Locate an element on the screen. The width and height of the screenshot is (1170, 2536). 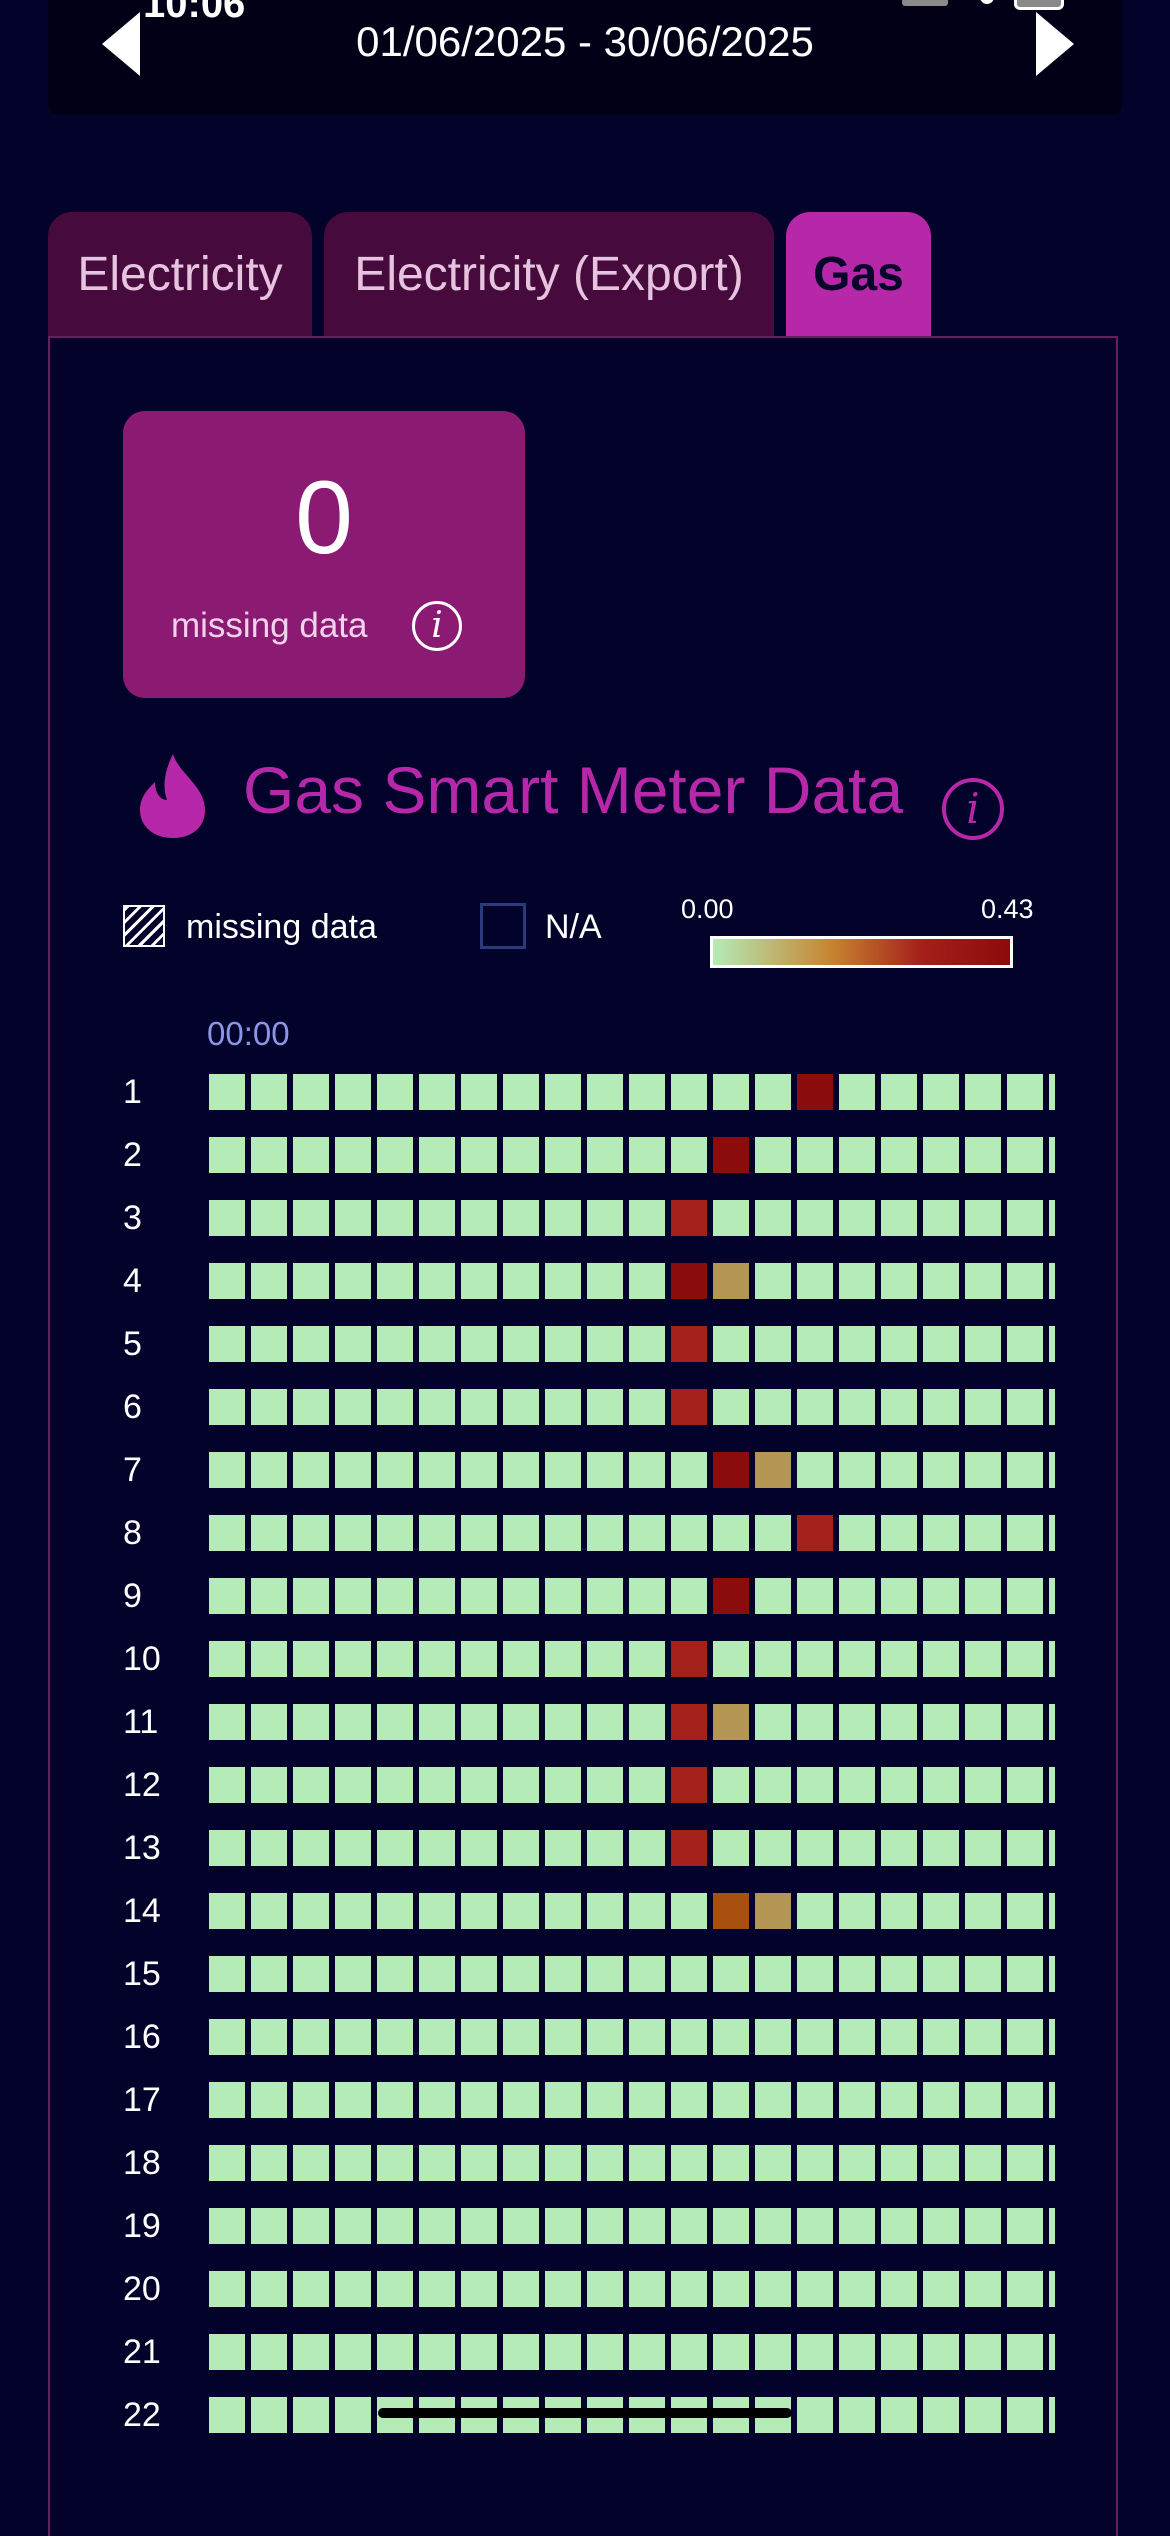
gas-data-info-icon: i is located at coordinates (973, 809).